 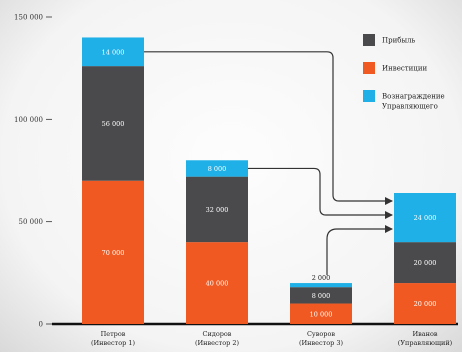 I want to click on data-label: 70 000, so click(x=113, y=253).